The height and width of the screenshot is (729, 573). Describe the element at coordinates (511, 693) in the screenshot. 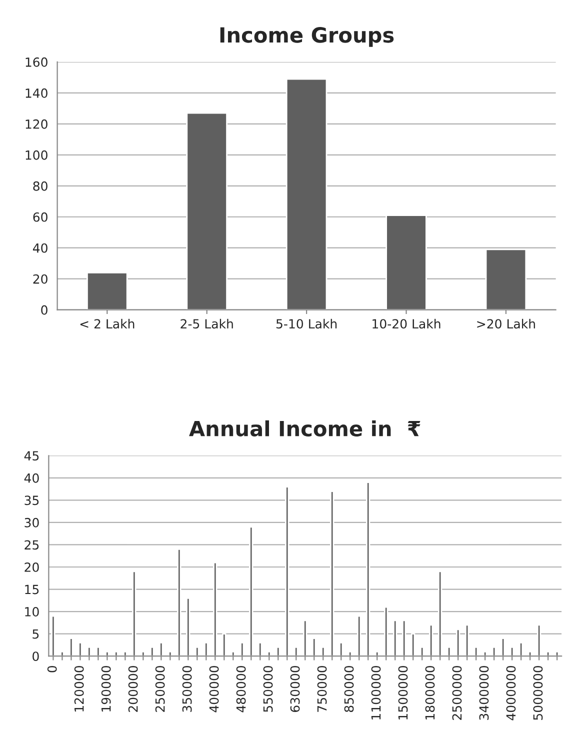

I see `x-tick-label: 4000000` at that location.